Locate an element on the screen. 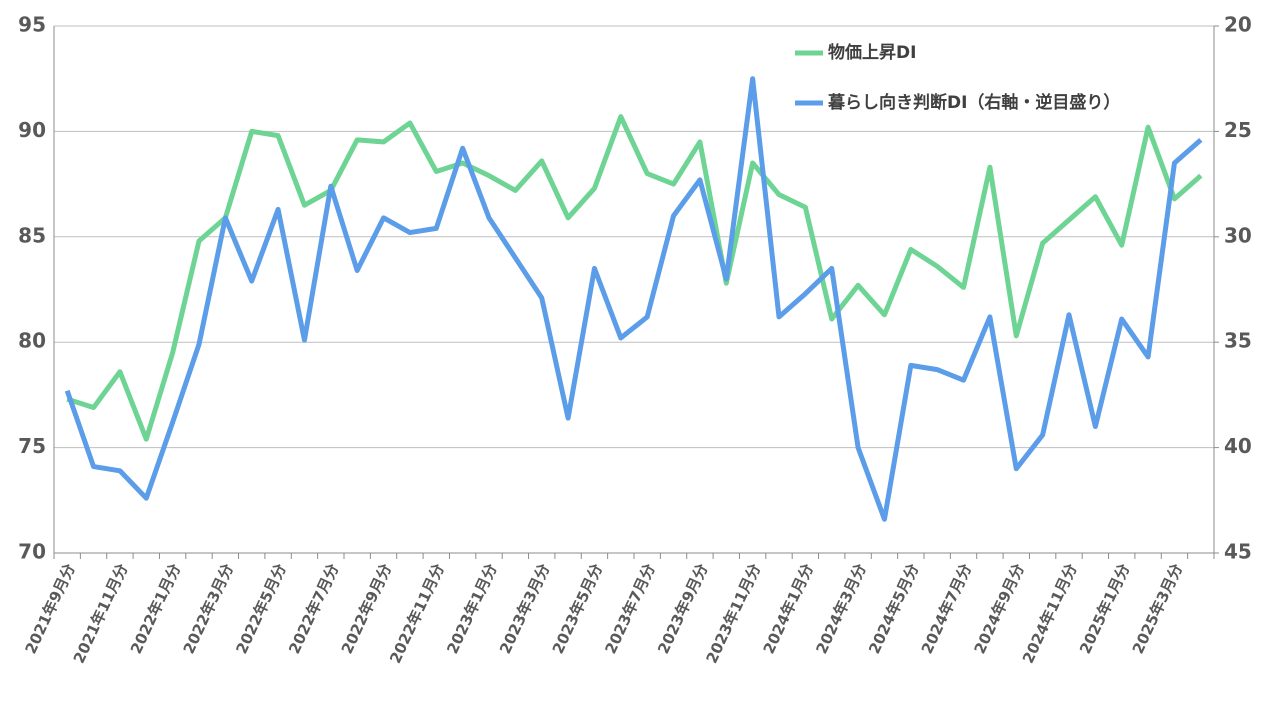 The width and height of the screenshot is (1280, 720). x-tick-label: 2024年5月分 is located at coordinates (893, 609).